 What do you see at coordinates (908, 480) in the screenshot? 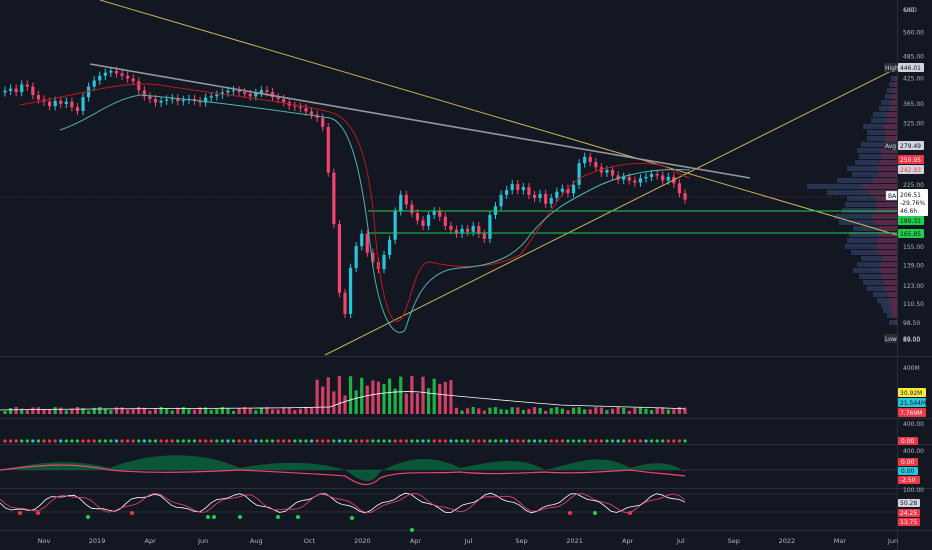
I see `ind2-value-3: -2.50` at bounding box center [908, 480].